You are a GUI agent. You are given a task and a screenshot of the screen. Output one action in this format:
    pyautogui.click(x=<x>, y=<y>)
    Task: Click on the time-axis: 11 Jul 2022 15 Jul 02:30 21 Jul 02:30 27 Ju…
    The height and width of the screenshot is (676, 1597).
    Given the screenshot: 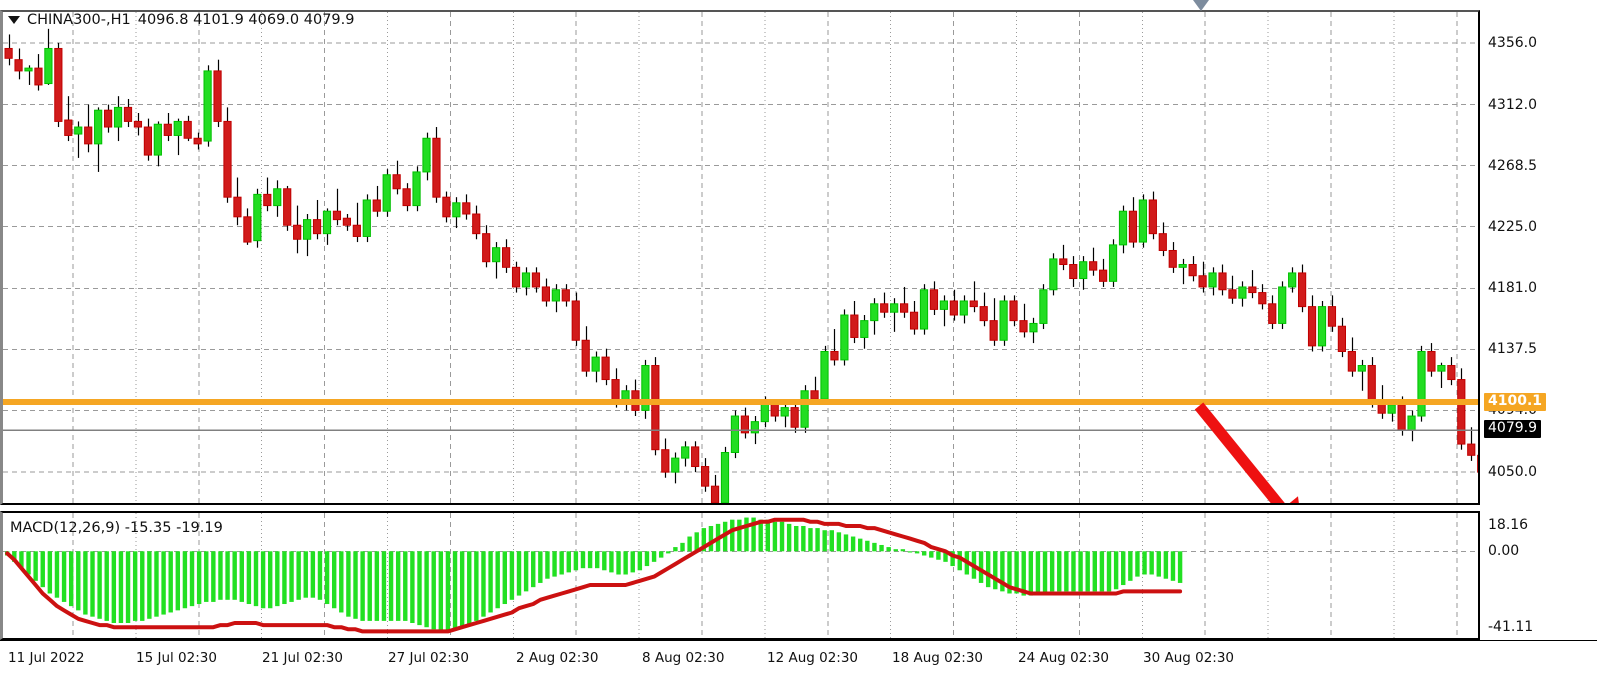 What is the action you would take?
    pyautogui.click(x=798, y=658)
    